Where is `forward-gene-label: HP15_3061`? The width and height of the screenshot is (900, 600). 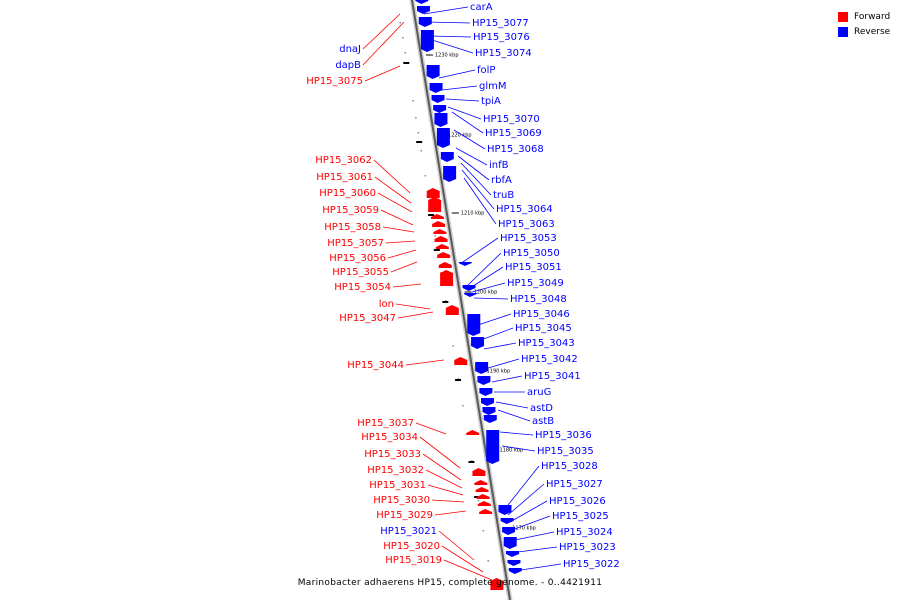
forward-gene-label: HP15_3061 is located at coordinates (344, 177).